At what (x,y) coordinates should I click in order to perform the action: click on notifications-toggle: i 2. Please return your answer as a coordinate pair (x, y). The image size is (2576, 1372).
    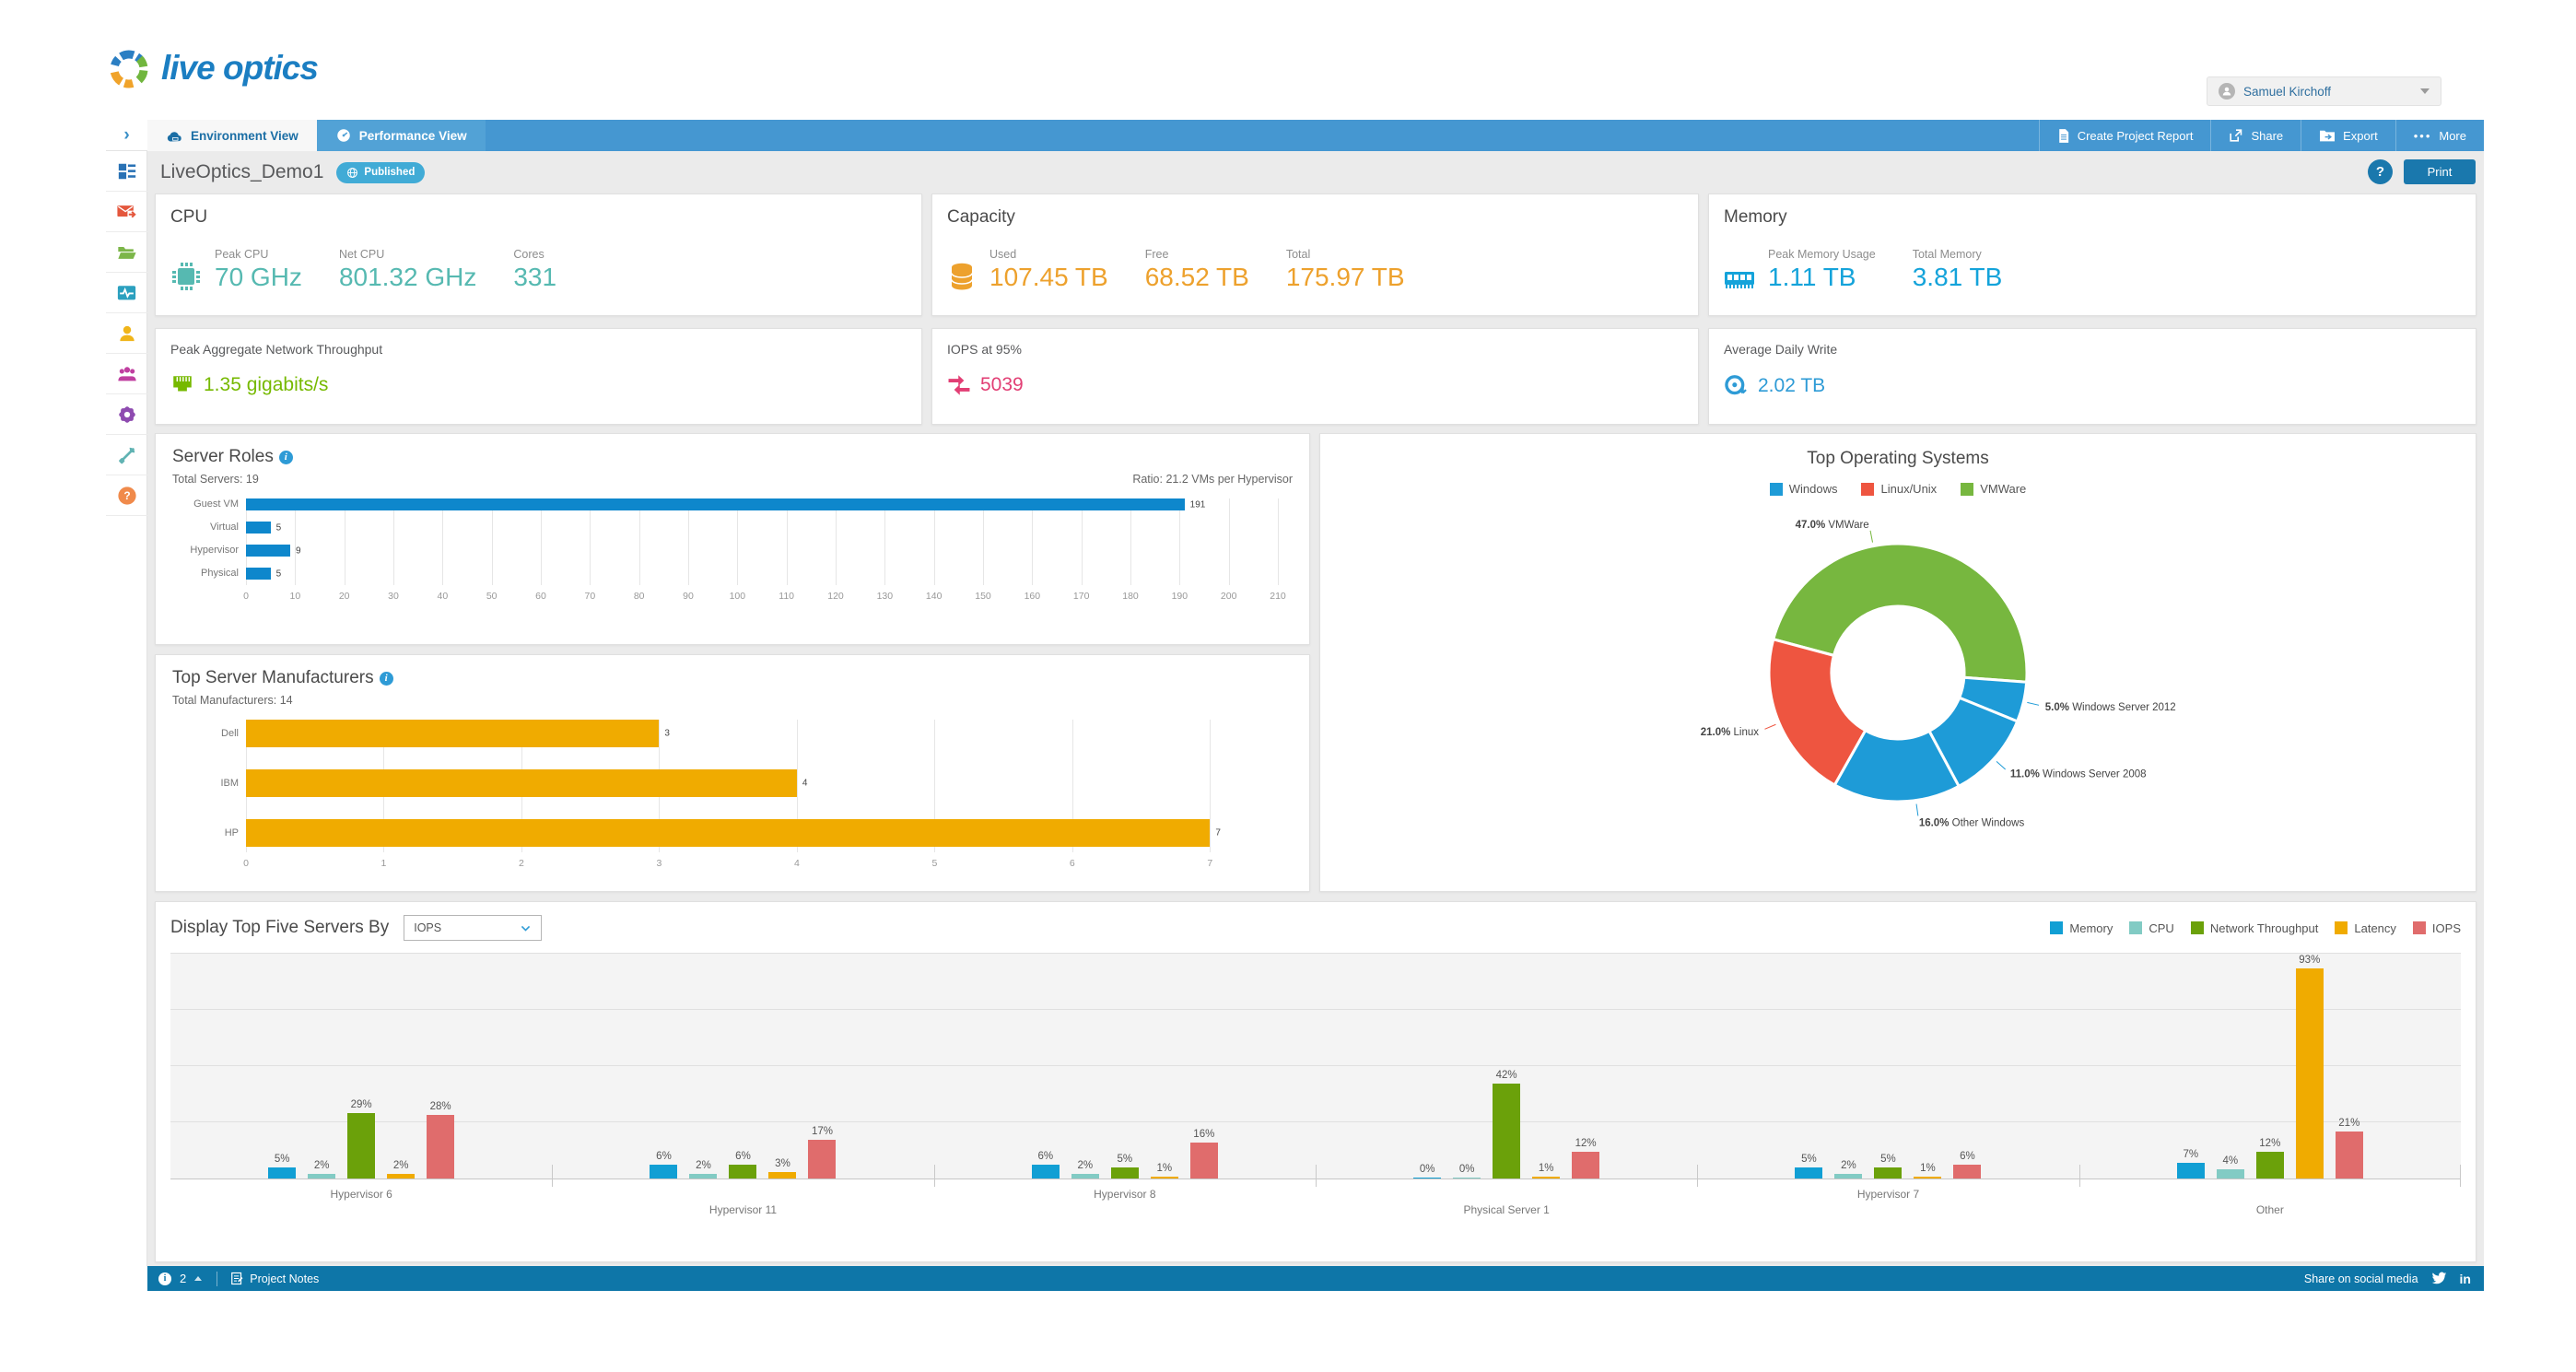
    Looking at the image, I should click on (180, 1278).